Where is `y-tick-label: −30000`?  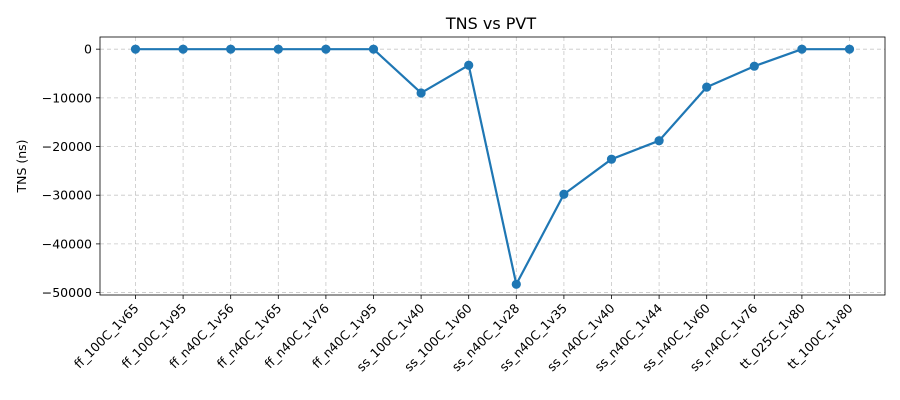
y-tick-label: −30000 is located at coordinates (67, 195).